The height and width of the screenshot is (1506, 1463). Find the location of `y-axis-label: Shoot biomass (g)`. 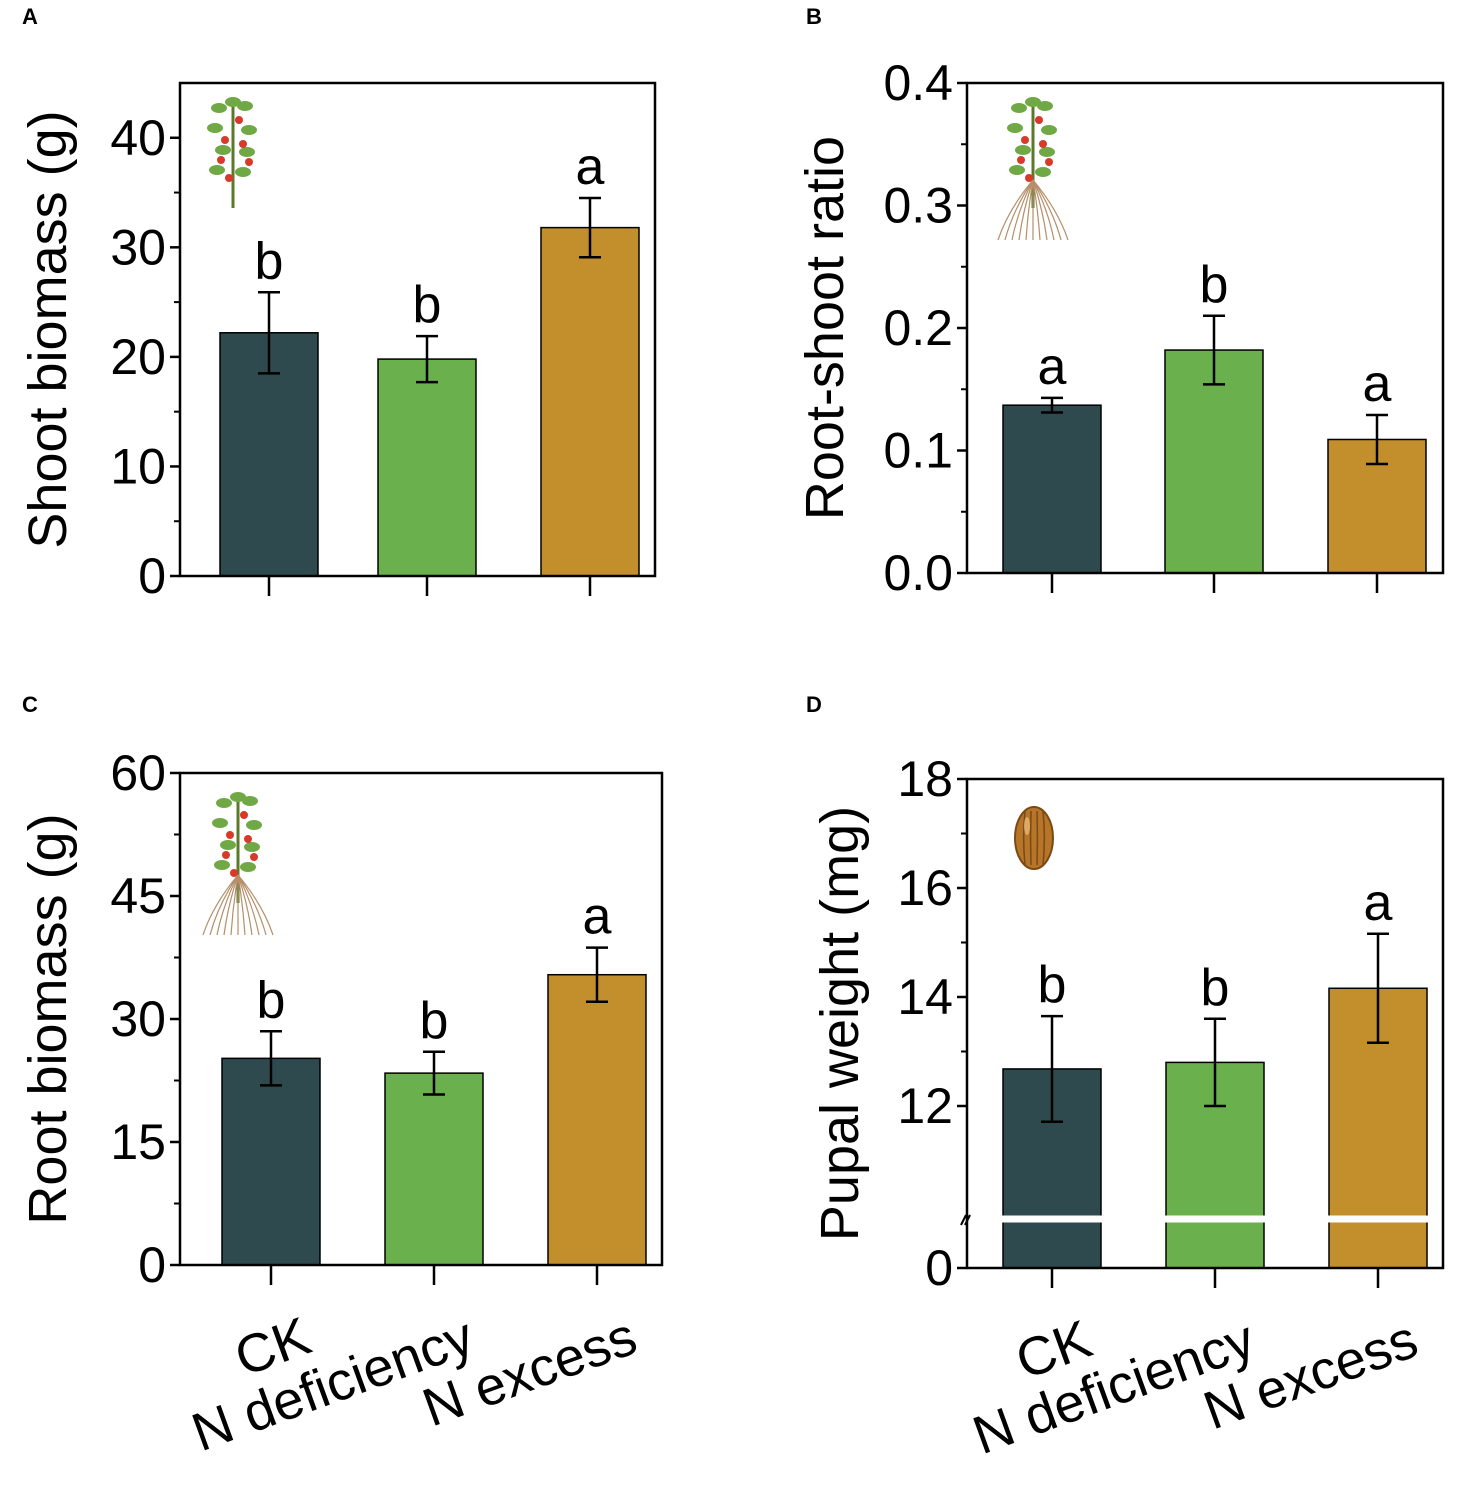

y-axis-label: Shoot biomass (g) is located at coordinates (48, 329).